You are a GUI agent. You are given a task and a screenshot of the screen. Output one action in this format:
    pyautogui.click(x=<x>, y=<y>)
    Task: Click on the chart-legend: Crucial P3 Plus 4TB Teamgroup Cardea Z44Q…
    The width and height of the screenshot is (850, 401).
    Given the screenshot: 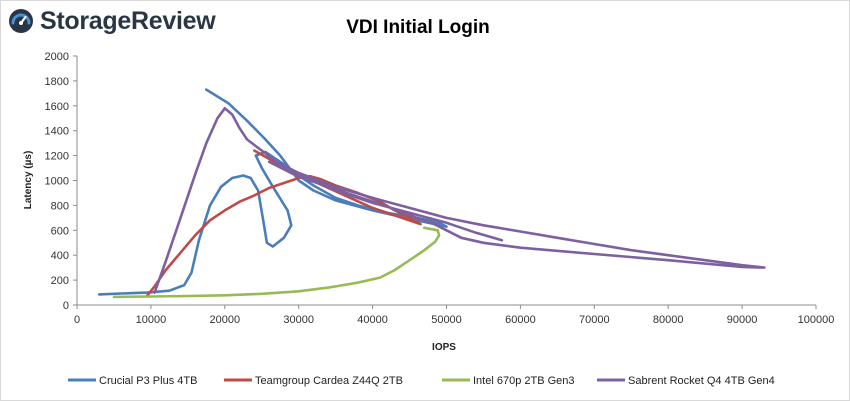 What is the action you would take?
    pyautogui.click(x=421, y=381)
    